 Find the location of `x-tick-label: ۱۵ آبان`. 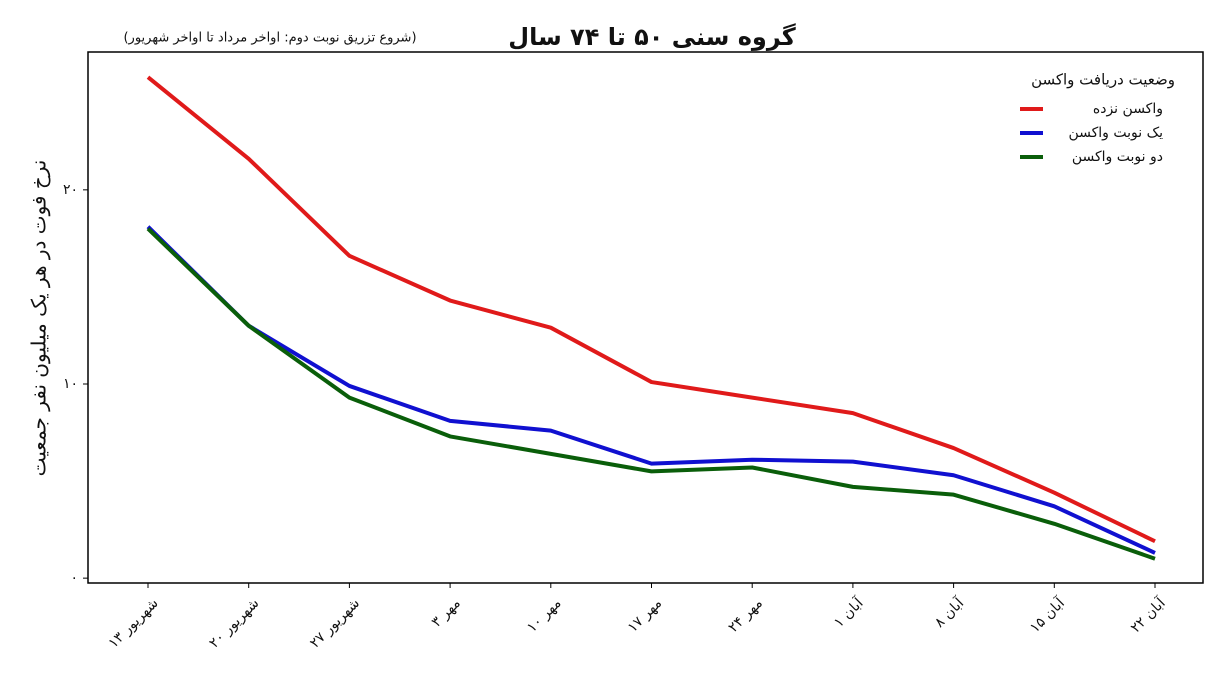

x-tick-label: ۱۵ آبان is located at coordinates (1047, 615).